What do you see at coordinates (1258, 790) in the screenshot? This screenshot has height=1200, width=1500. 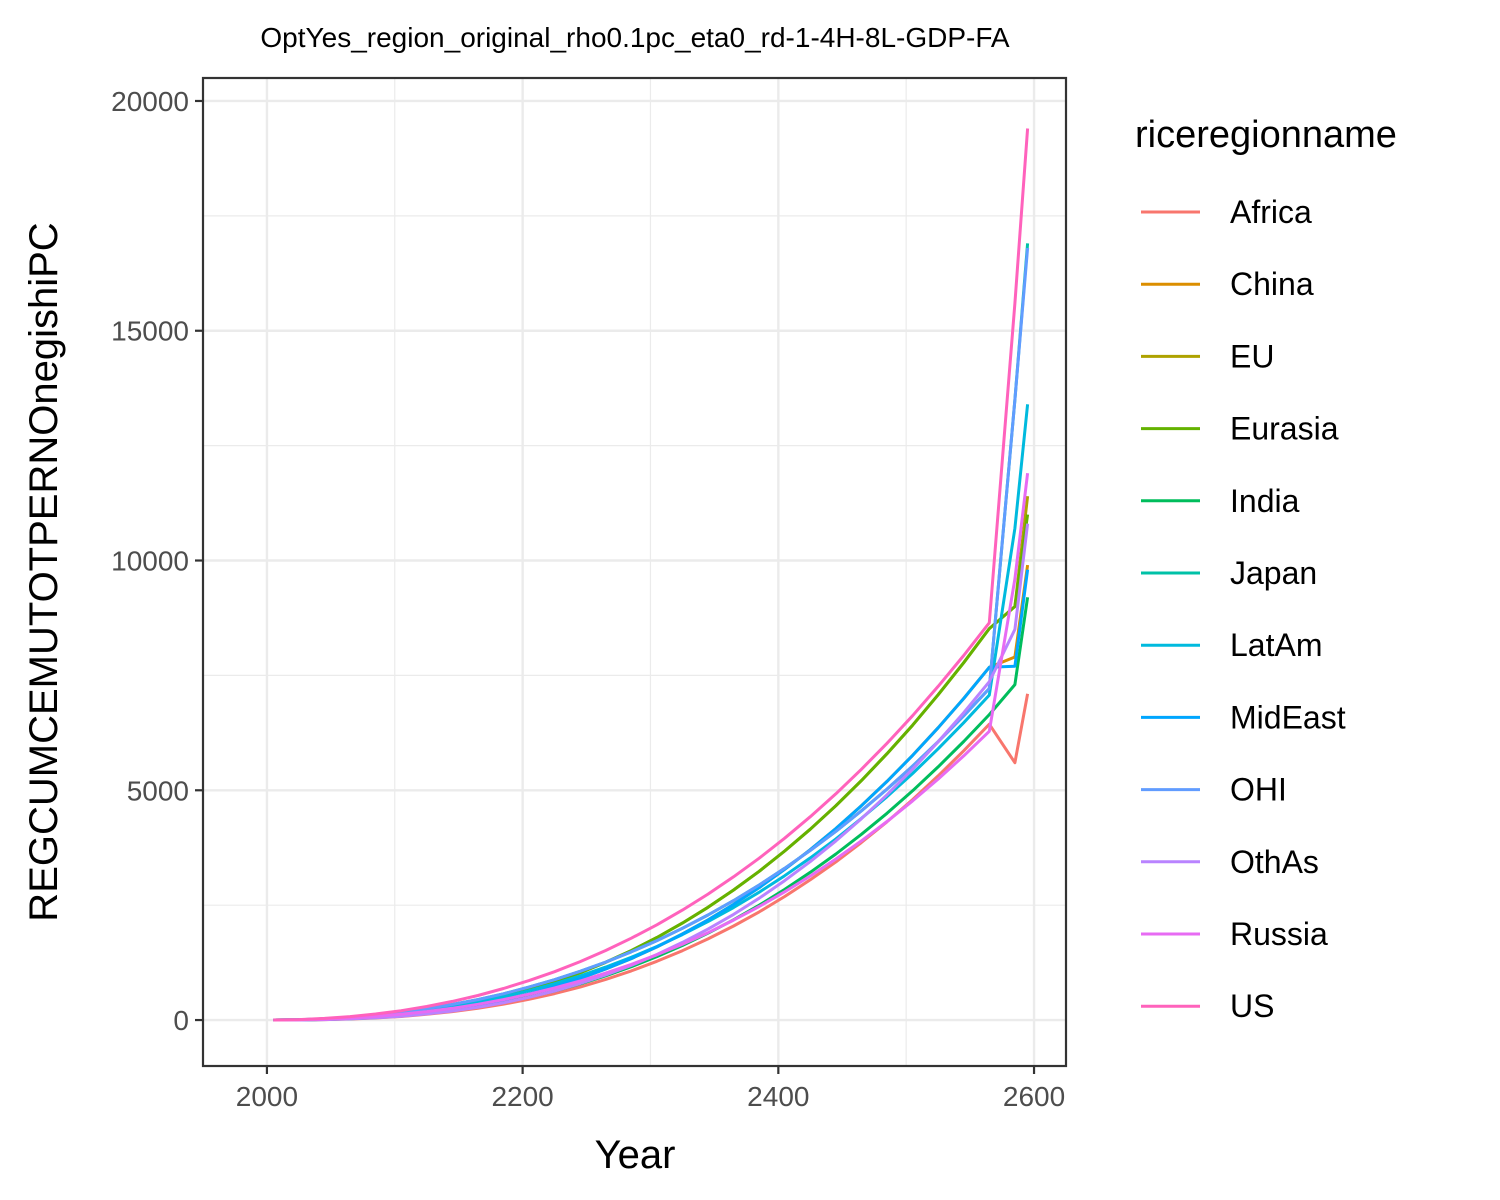 I see `legend-label-ohi: OHI` at bounding box center [1258, 790].